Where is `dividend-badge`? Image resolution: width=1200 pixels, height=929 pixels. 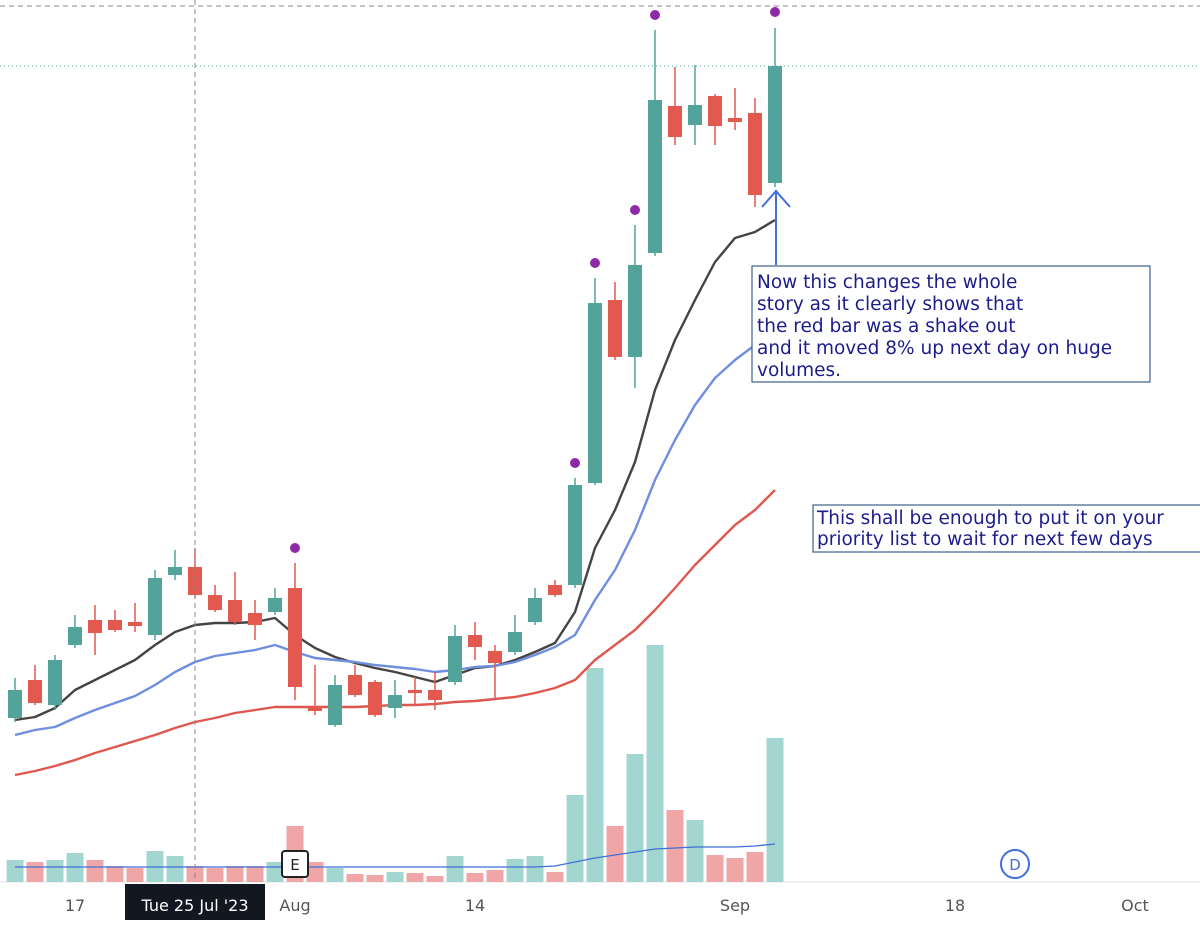 dividend-badge is located at coordinates (1015, 864).